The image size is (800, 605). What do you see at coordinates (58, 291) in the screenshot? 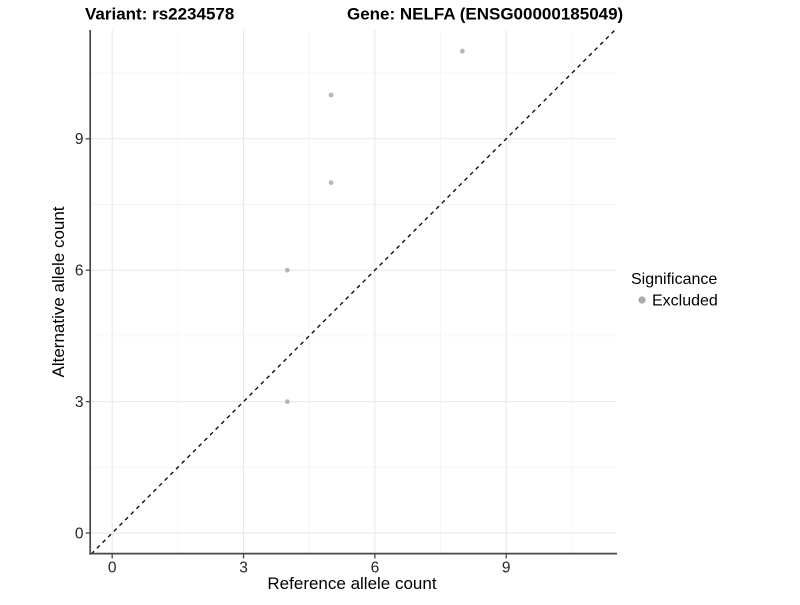
I see `y-axis-title: Alternative allele count` at bounding box center [58, 291].